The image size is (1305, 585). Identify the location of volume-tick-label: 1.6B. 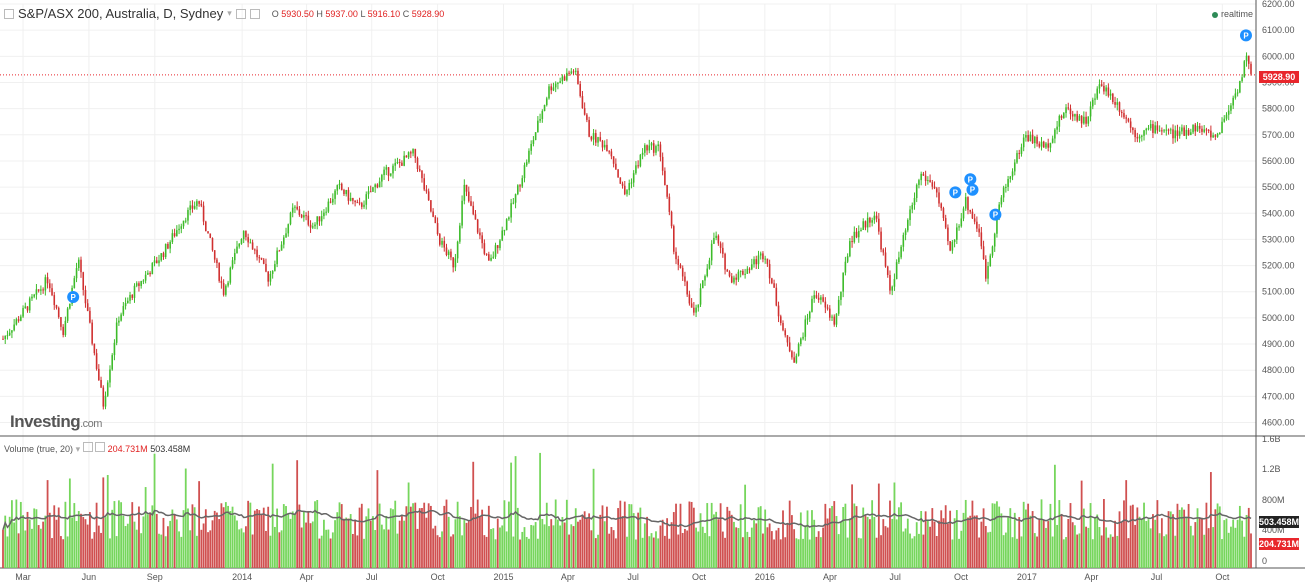
(1271, 439).